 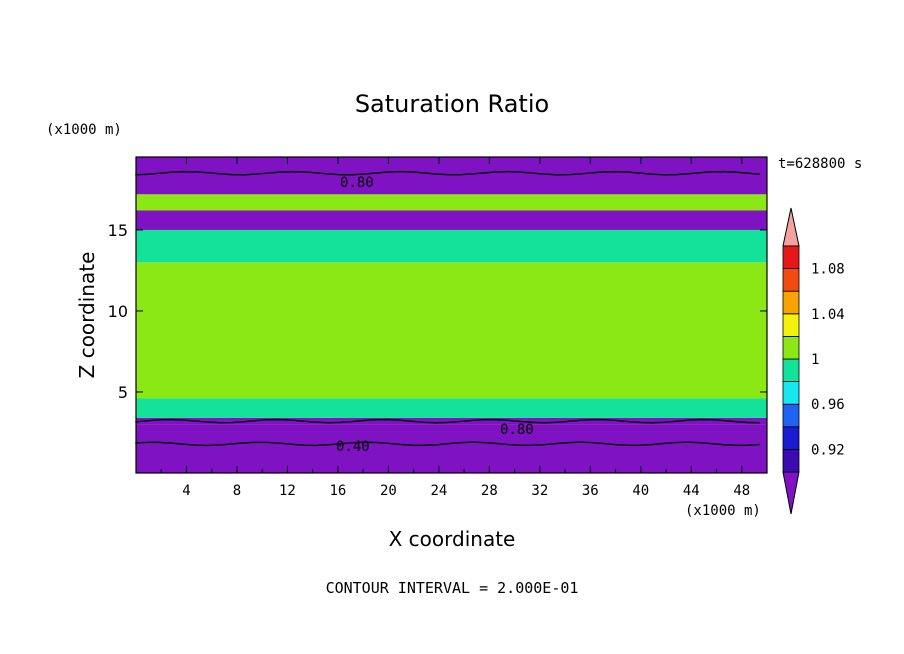 I want to click on x-unit-label: (x1000 m), so click(x=723, y=511).